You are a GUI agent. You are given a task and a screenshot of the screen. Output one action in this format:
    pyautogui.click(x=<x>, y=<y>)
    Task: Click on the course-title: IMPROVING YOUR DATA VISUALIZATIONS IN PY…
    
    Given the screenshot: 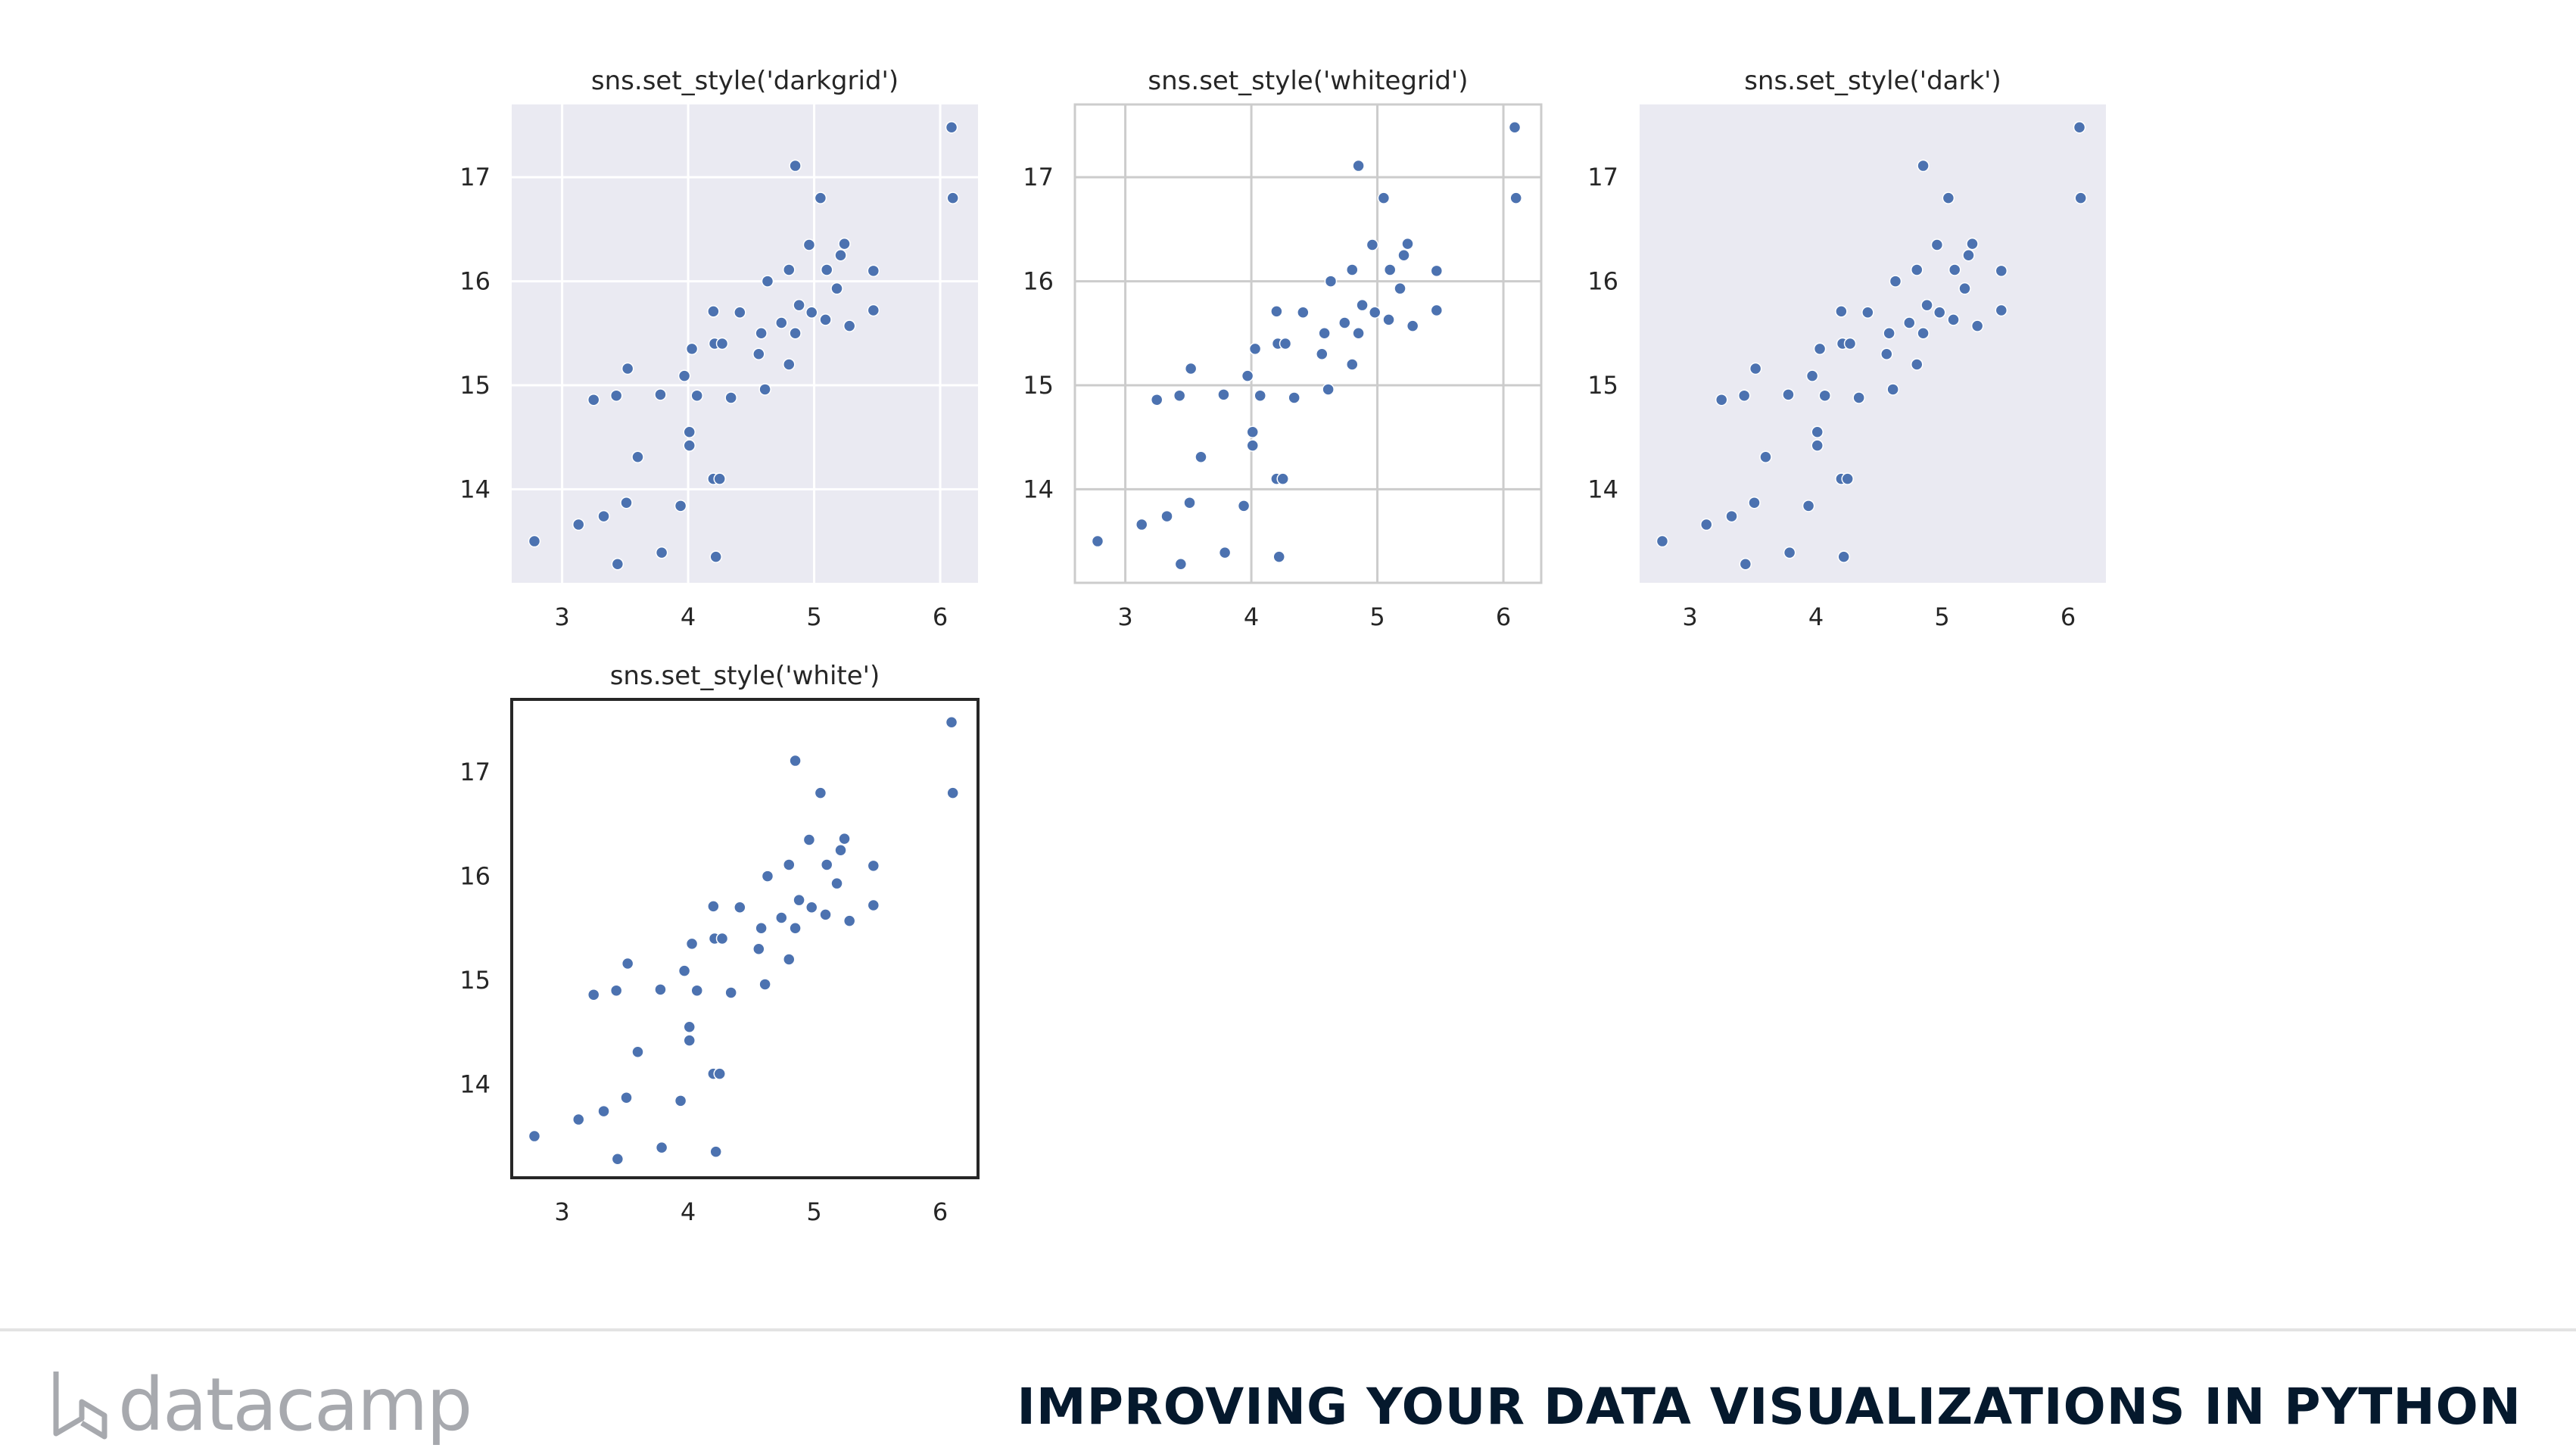 What is the action you would take?
    pyautogui.click(x=1769, y=1406)
    